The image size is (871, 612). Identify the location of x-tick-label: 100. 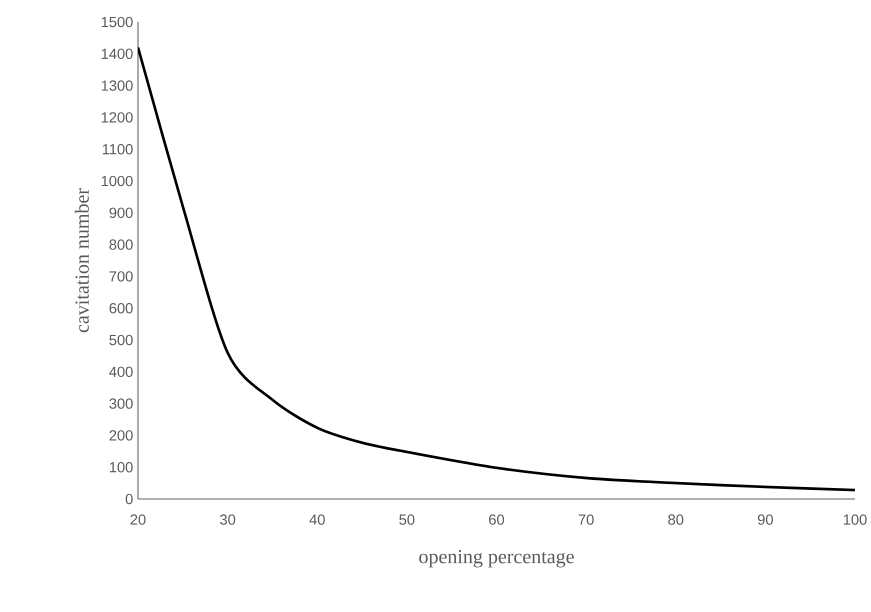
(855, 519).